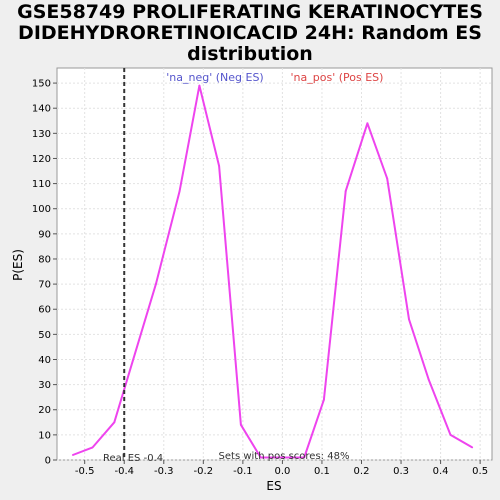 This screenshot has width=500, height=500. What do you see at coordinates (44, 259) in the screenshot?
I see `y-tick-label: 80` at bounding box center [44, 259].